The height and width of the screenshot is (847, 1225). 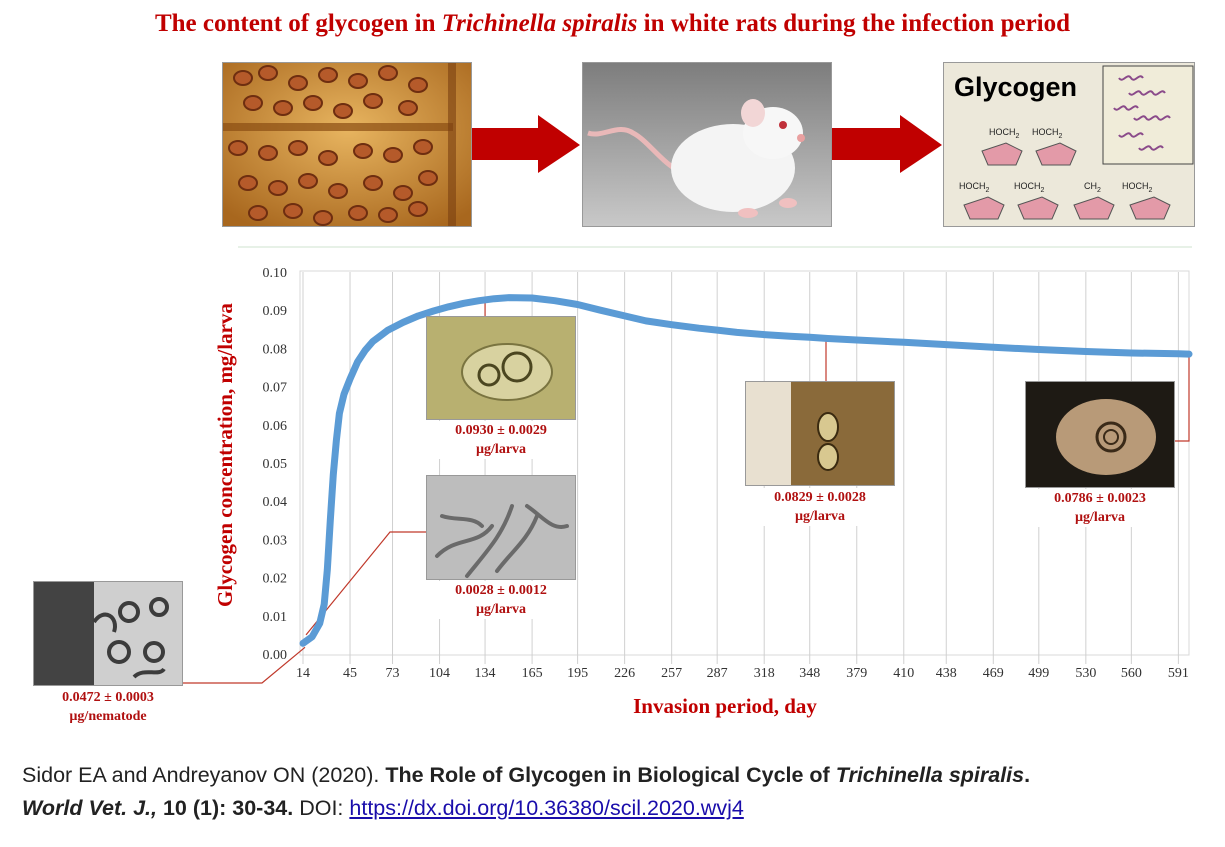 What do you see at coordinates (439, 673) in the screenshot?
I see `x-tick-label: 104` at bounding box center [439, 673].